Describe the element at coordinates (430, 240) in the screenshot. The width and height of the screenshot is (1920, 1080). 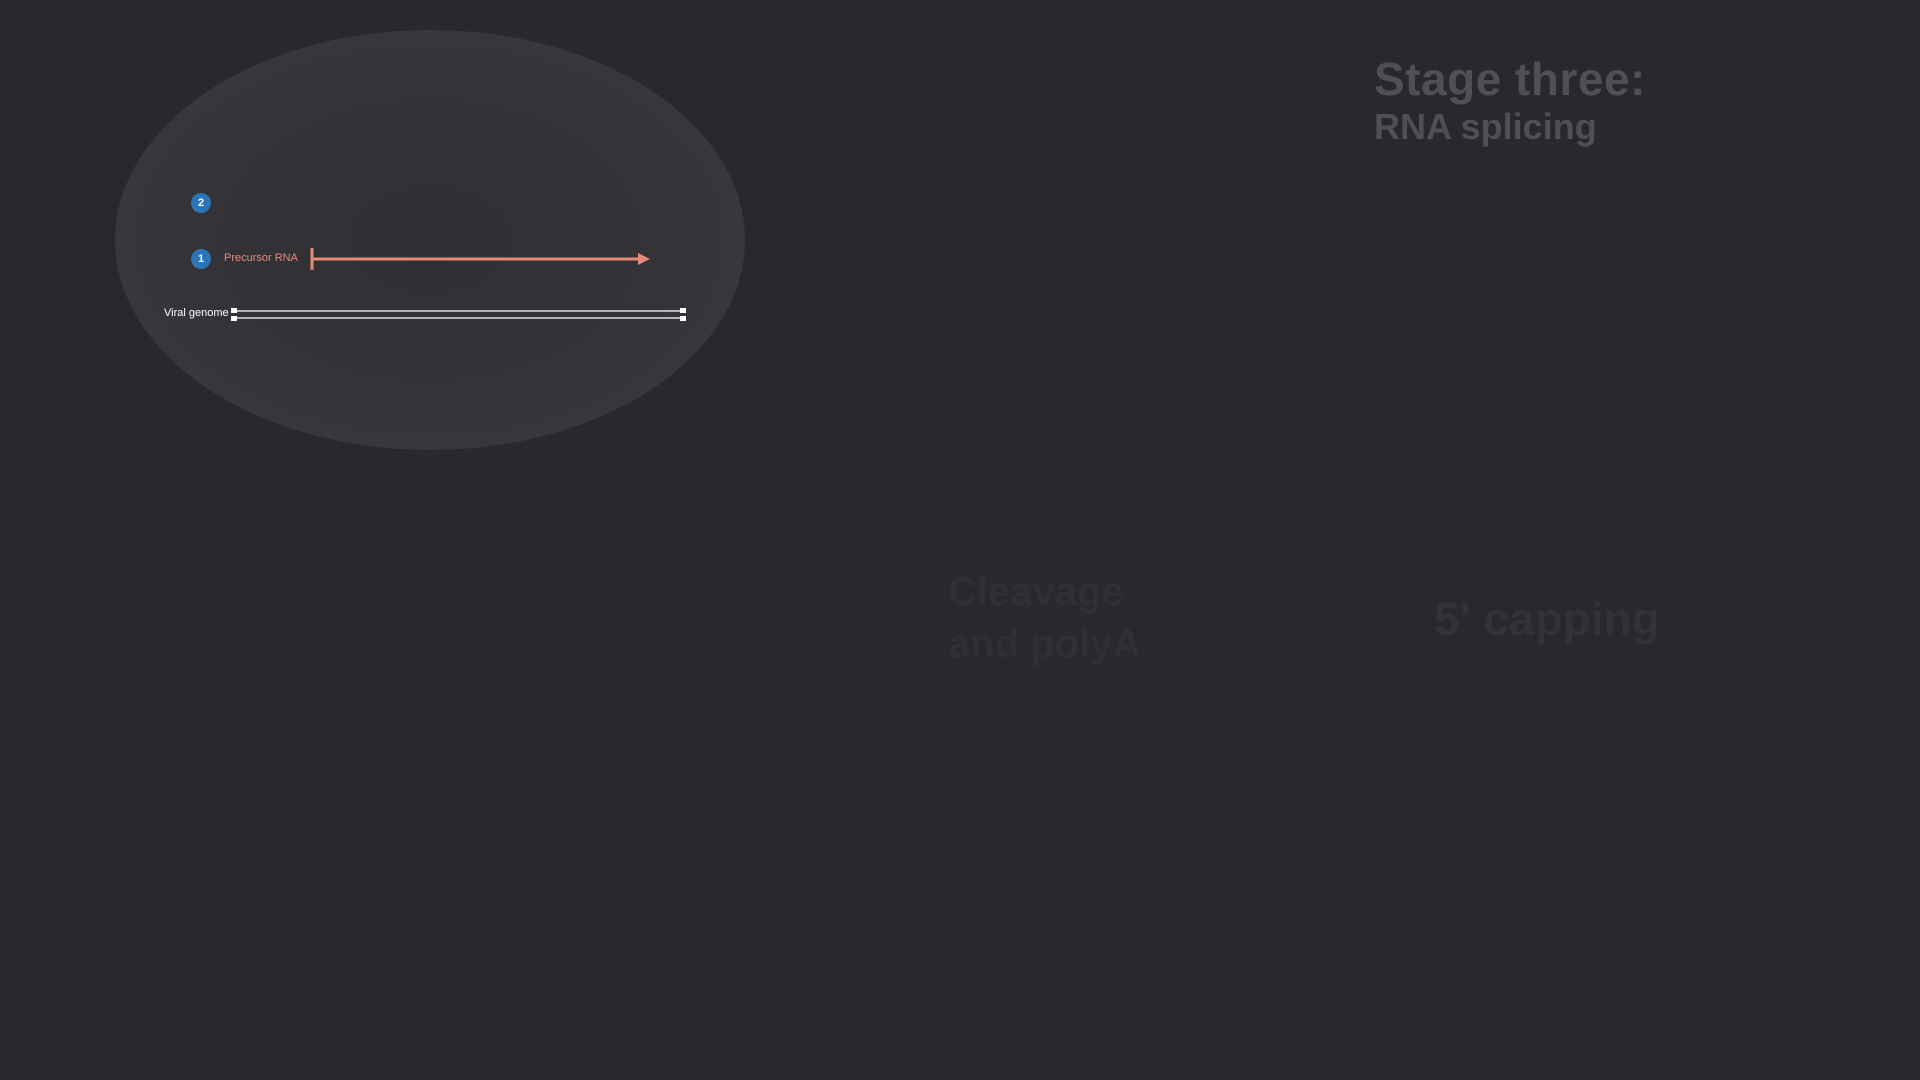
I see `nucleus-ellipse` at that location.